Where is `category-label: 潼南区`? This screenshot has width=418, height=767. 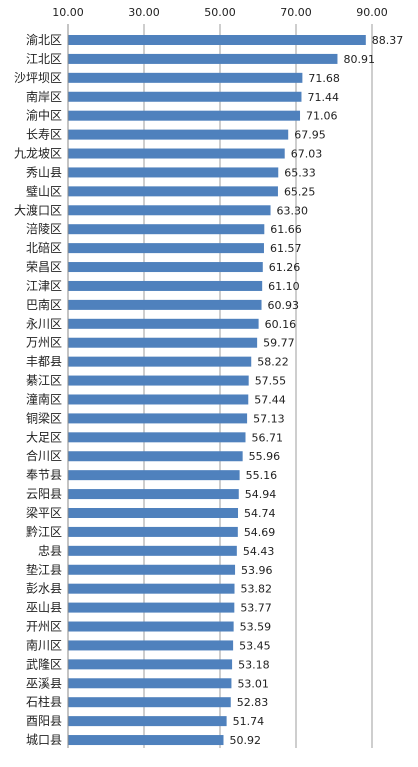 category-label: 潼南区 is located at coordinates (44, 398).